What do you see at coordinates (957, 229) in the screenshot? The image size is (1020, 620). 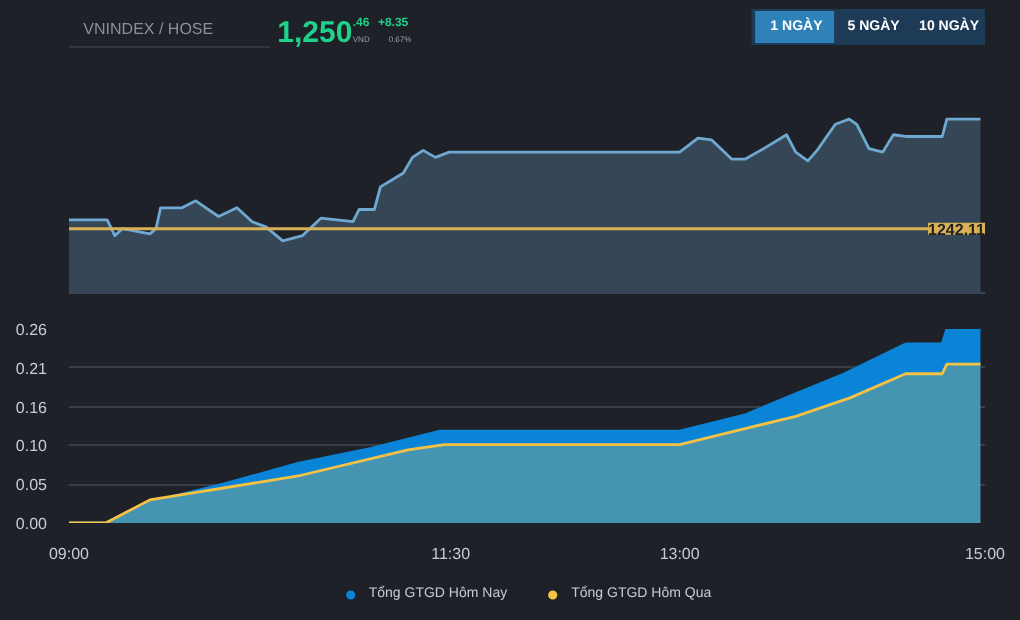 I see `annotation: 1242.11` at bounding box center [957, 229].